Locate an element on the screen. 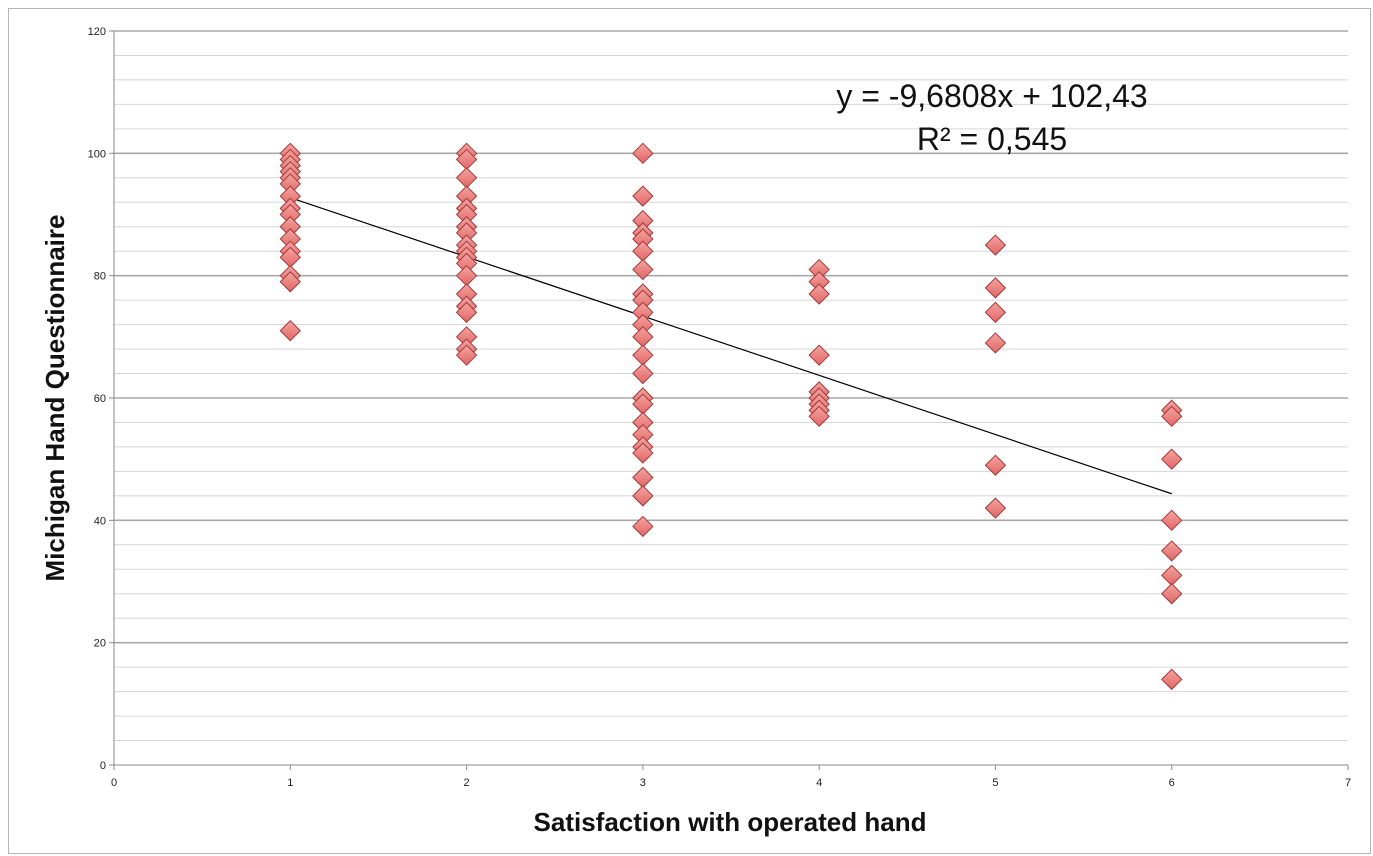 This screenshot has width=1373, height=856. y-tick-label: 60 is located at coordinates (100, 399).